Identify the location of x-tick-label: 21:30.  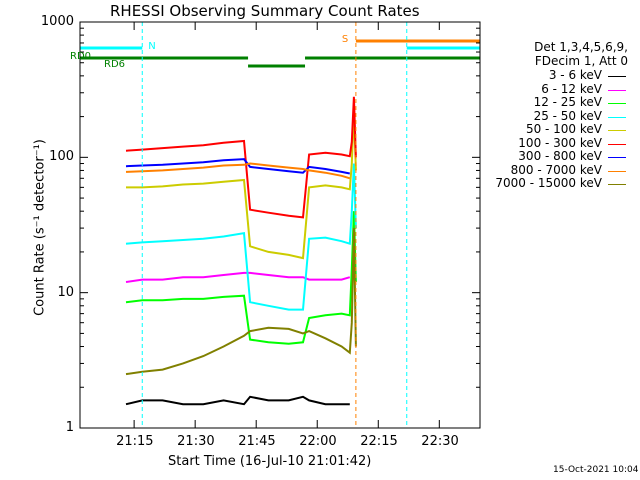
(196, 441).